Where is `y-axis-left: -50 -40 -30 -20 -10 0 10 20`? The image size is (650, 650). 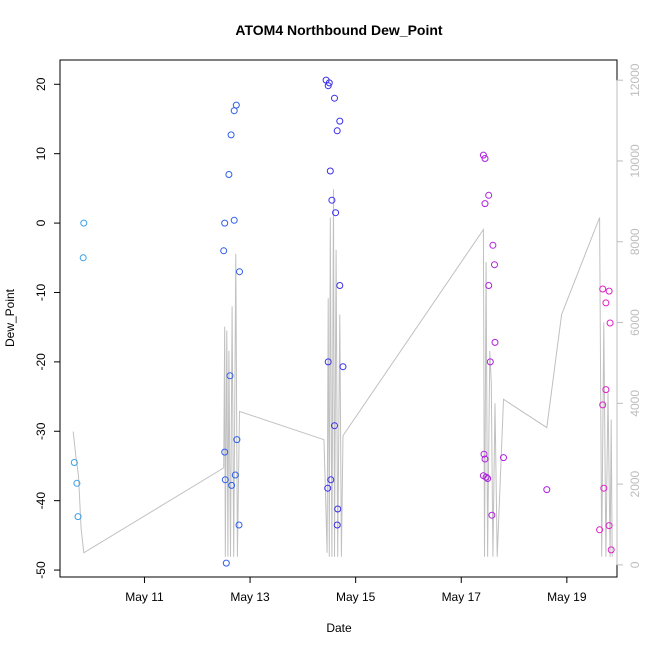 y-axis-left: -50 -40 -30 -20 -10 0 10 20 is located at coordinates (47, 328).